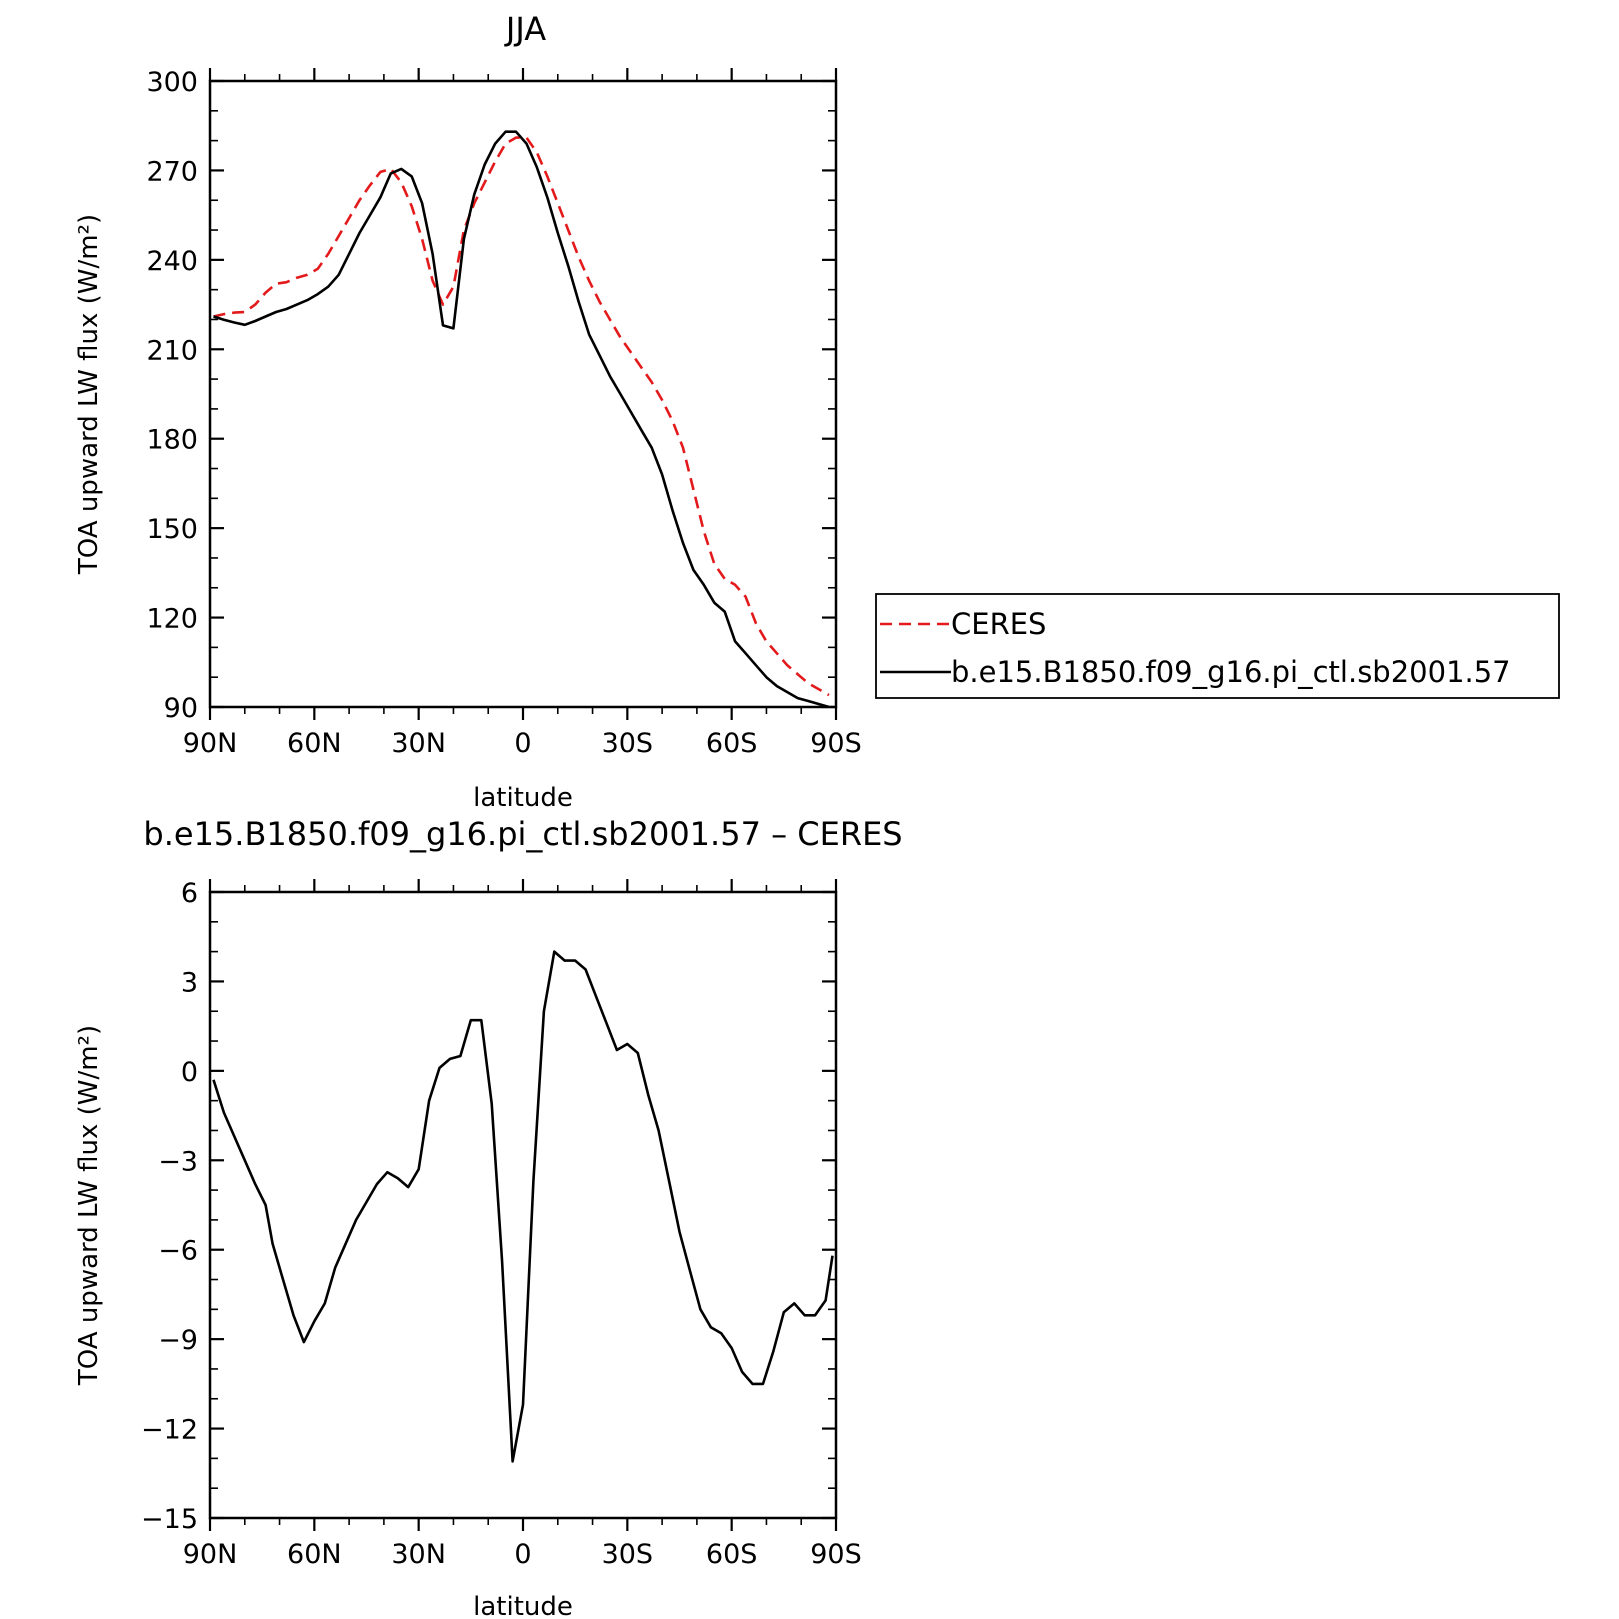 Image resolution: width=1619 pixels, height=1619 pixels. I want to click on bottom-y-tick-label: −3, so click(178, 1161).